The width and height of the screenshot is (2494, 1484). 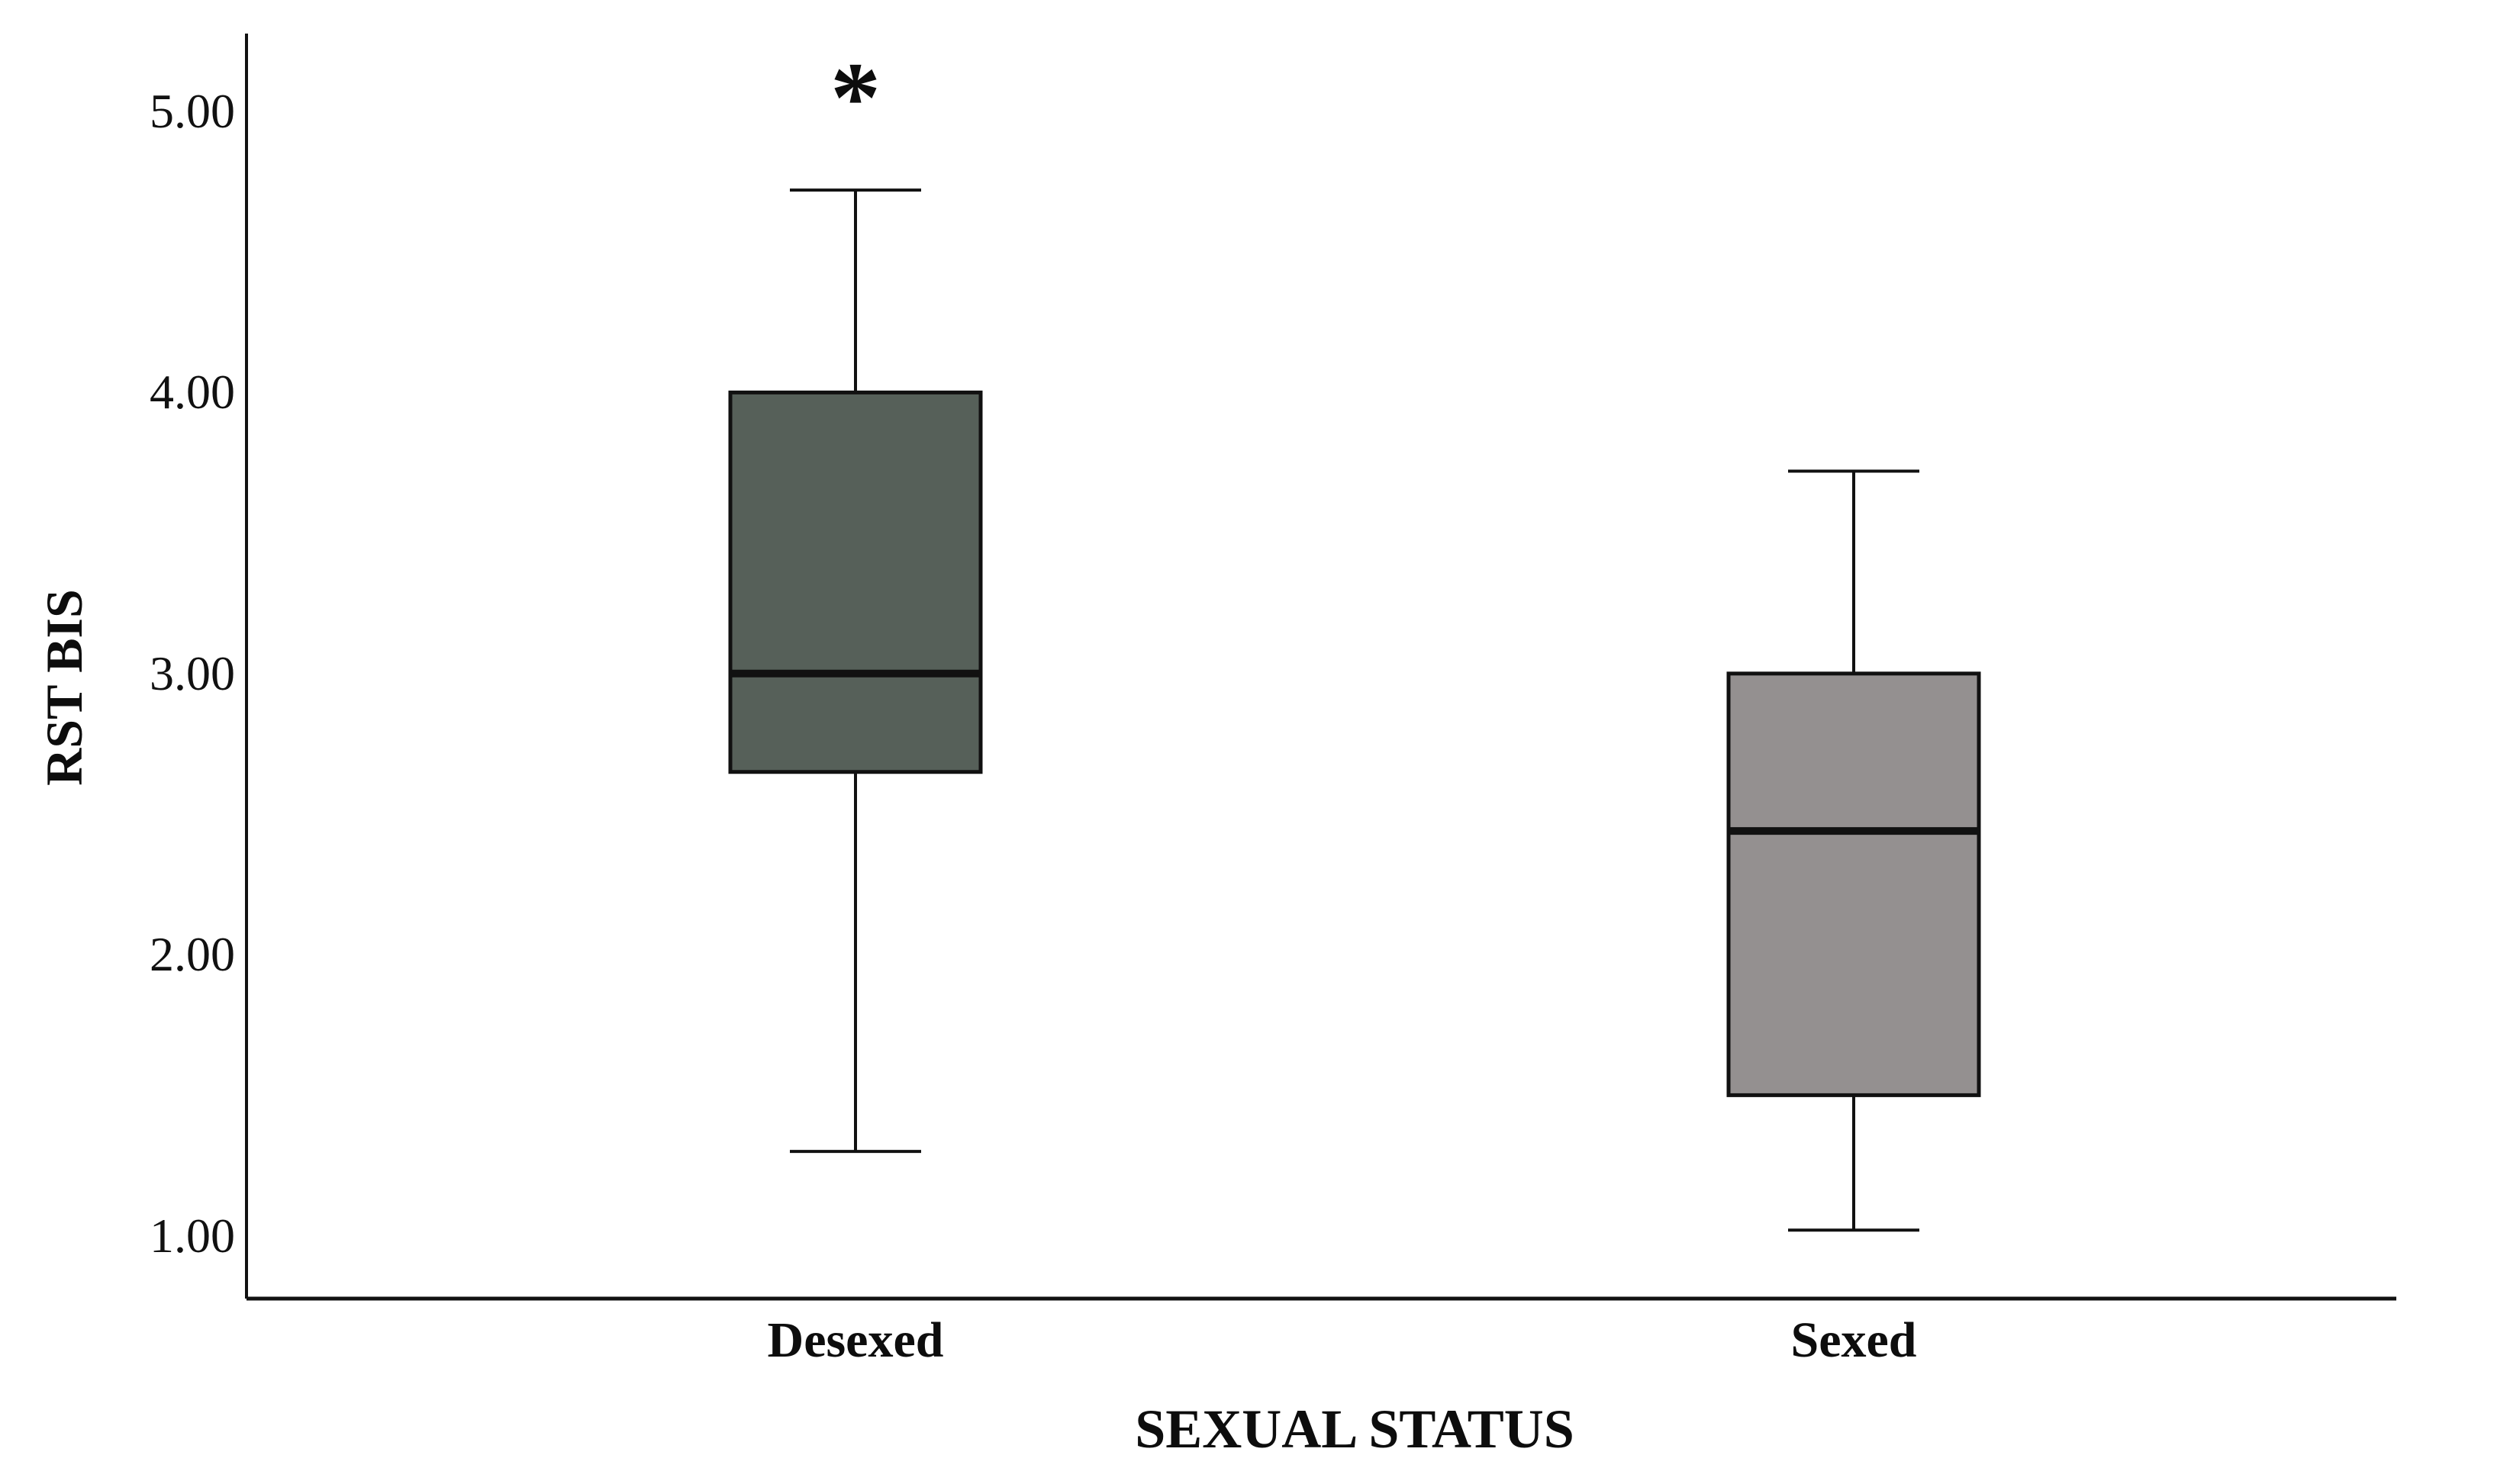 What do you see at coordinates (1354, 1429) in the screenshot?
I see `x-axis-title: SEXUAL STATUS` at bounding box center [1354, 1429].